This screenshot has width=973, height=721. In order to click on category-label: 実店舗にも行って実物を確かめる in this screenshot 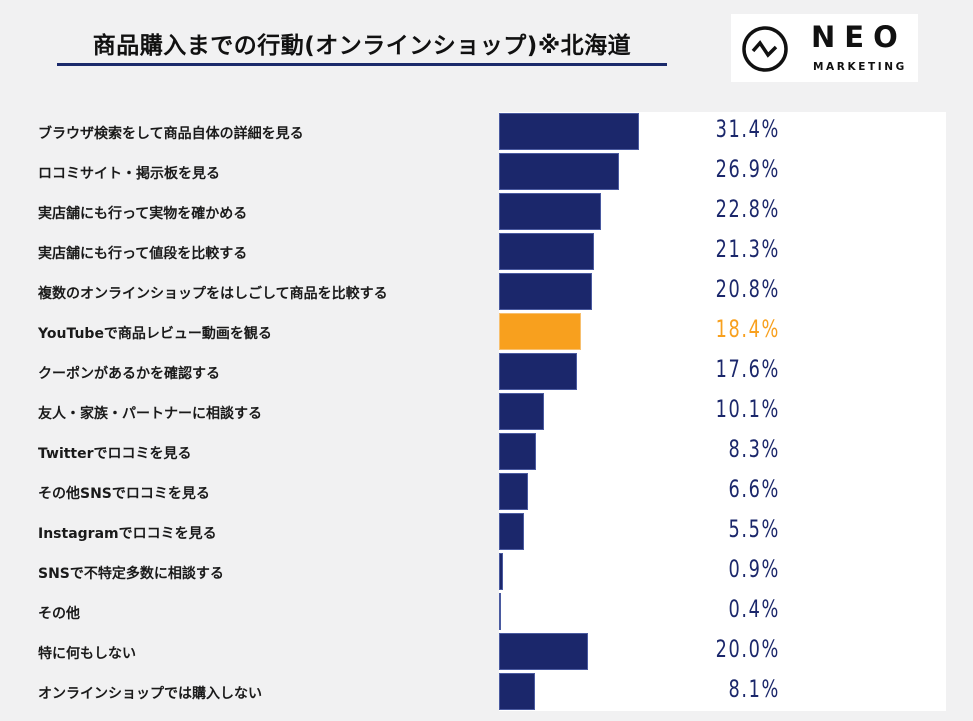, I will do `click(143, 214)`.